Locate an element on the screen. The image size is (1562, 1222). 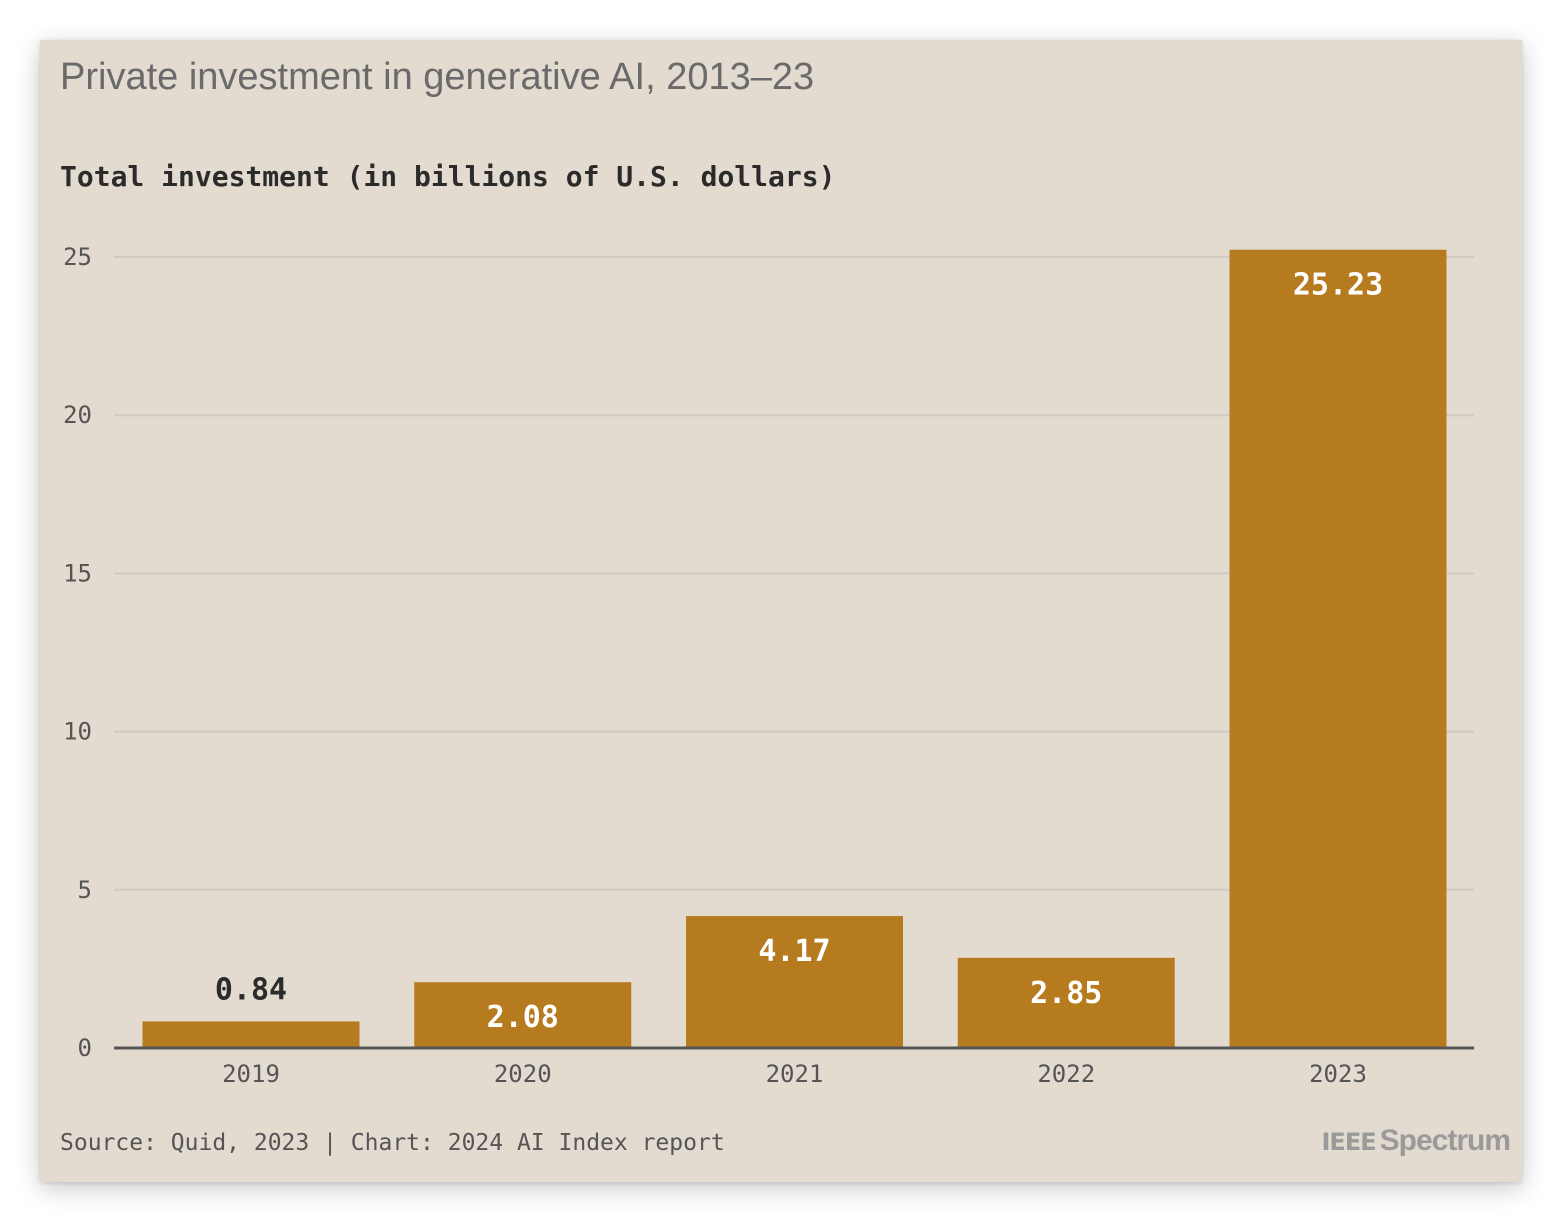
x-tick-label: 2020 is located at coordinates (523, 1074).